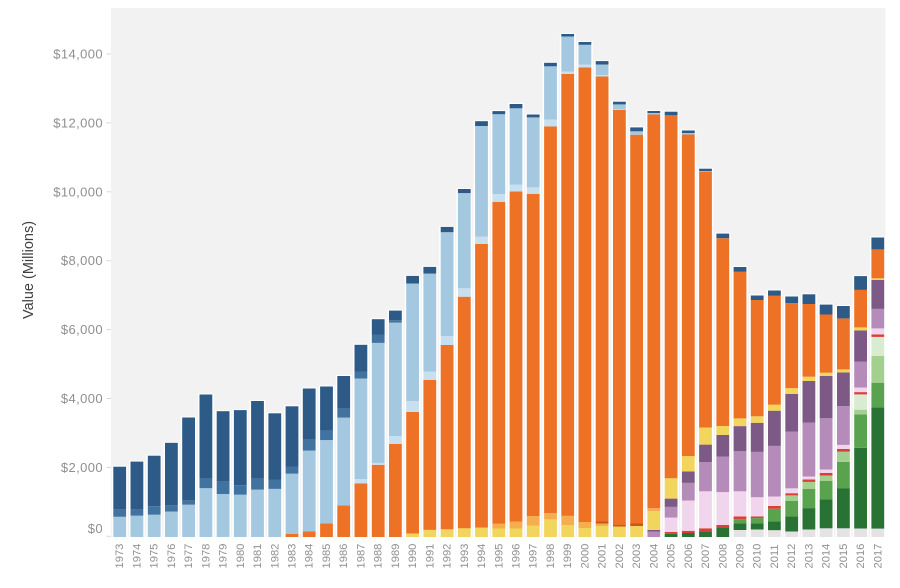 Image resolution: width=900 pixels, height=588 pixels. I want to click on svg-text: 1984, so click(310, 556).